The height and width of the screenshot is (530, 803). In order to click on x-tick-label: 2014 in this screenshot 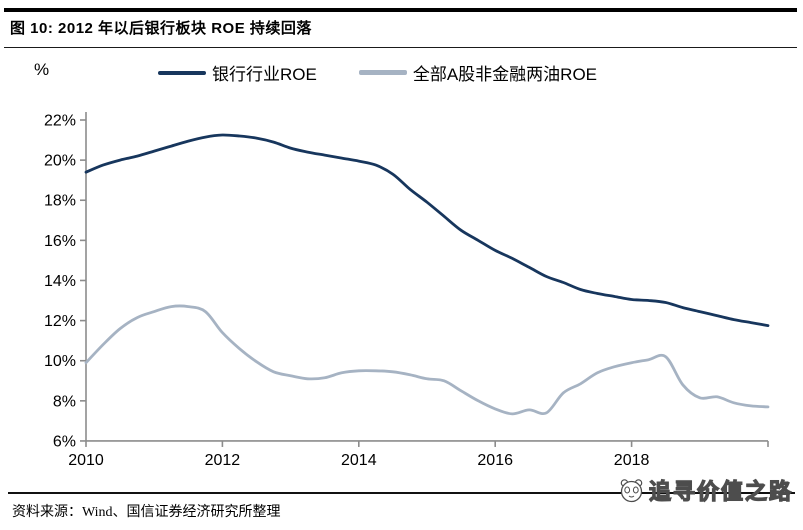, I will do `click(359, 460)`.